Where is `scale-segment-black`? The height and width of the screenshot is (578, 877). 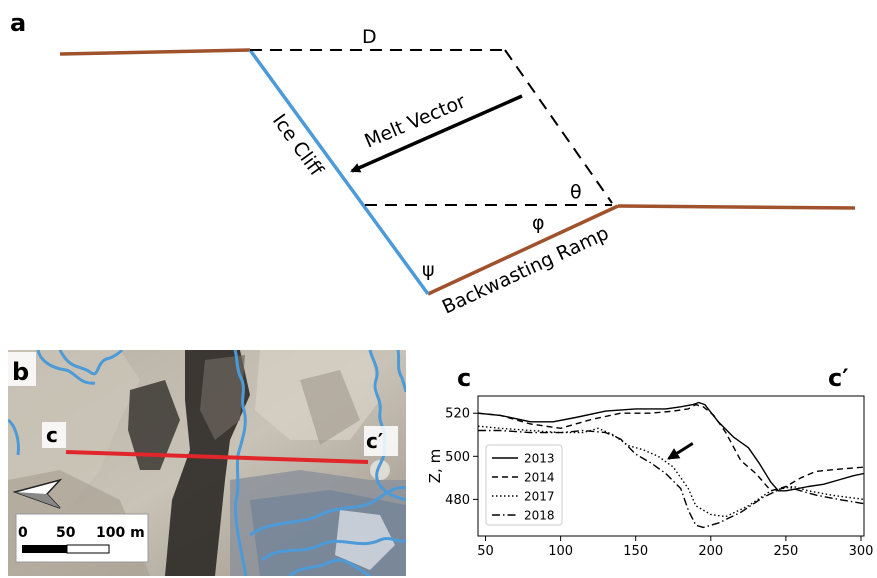
scale-segment-black is located at coordinates (44, 549).